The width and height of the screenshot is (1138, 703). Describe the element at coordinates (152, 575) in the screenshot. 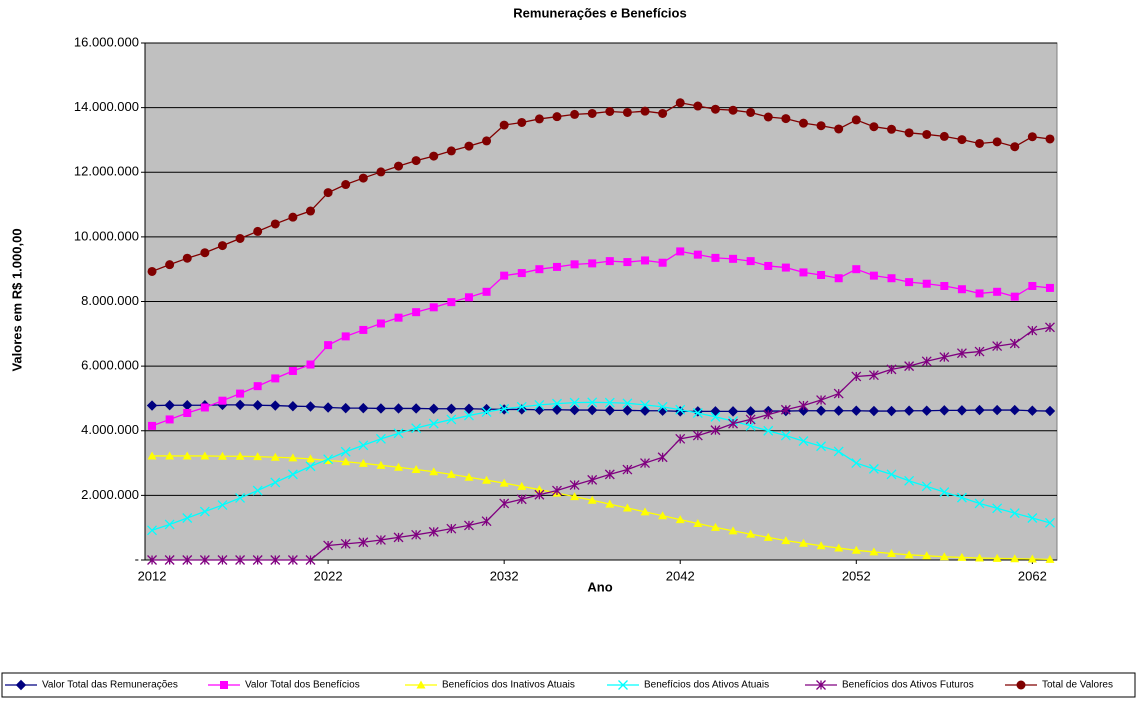

I see `x-tick-label: 2012` at that location.